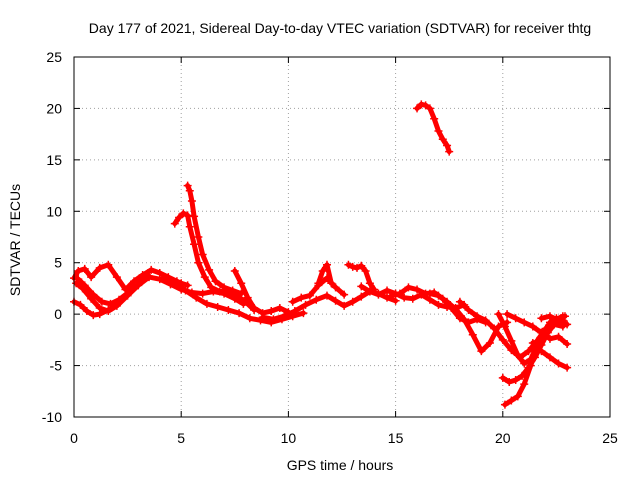 The image size is (640, 480). I want to click on x-tick-label: 20, so click(503, 438).